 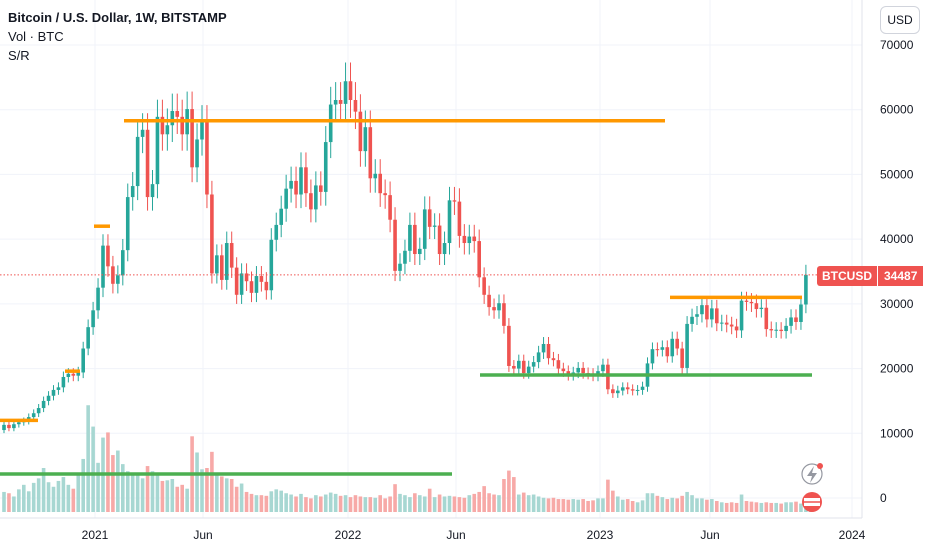 What do you see at coordinates (897, 433) in the screenshot?
I see `y-tick-label: 10000` at bounding box center [897, 433].